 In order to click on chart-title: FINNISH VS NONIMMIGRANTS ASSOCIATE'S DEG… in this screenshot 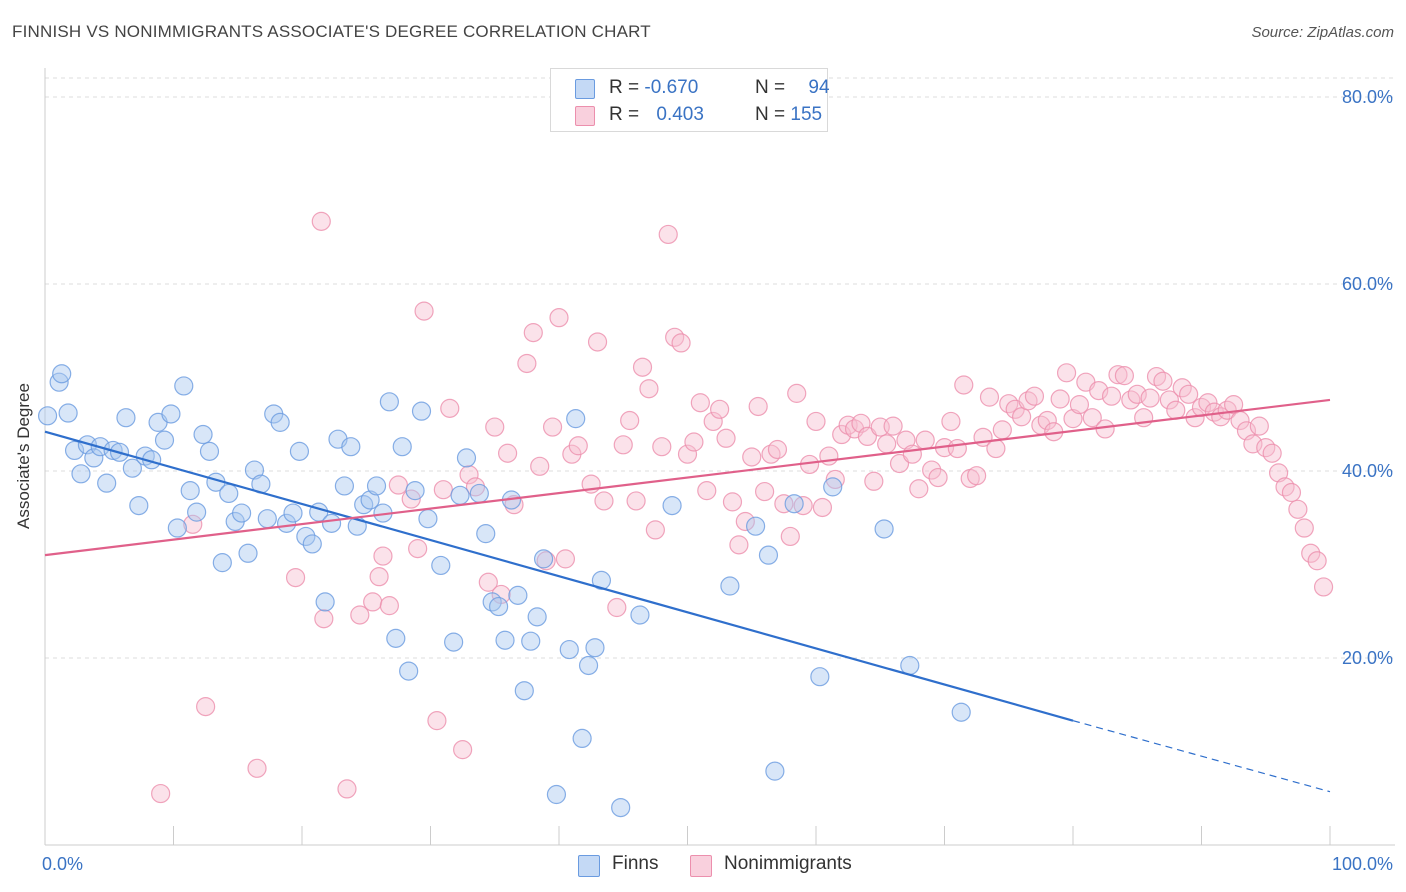, I will do `click(331, 31)`.